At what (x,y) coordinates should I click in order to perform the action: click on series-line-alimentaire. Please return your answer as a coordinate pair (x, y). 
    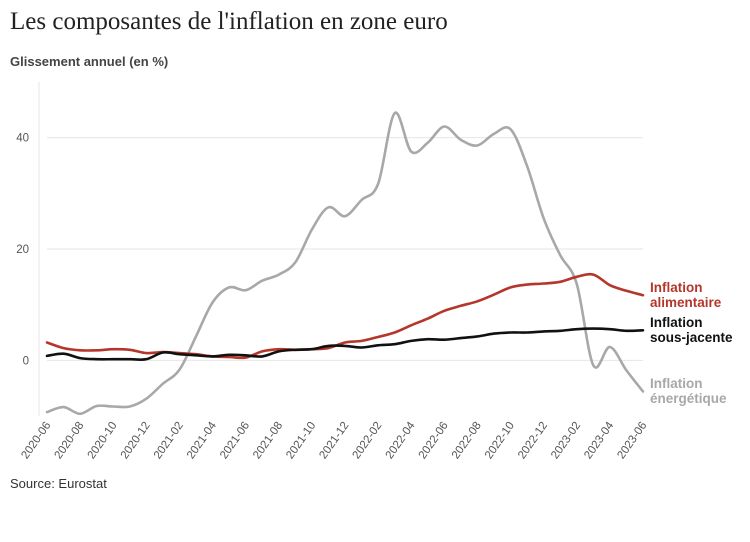
    Looking at the image, I should click on (345, 316).